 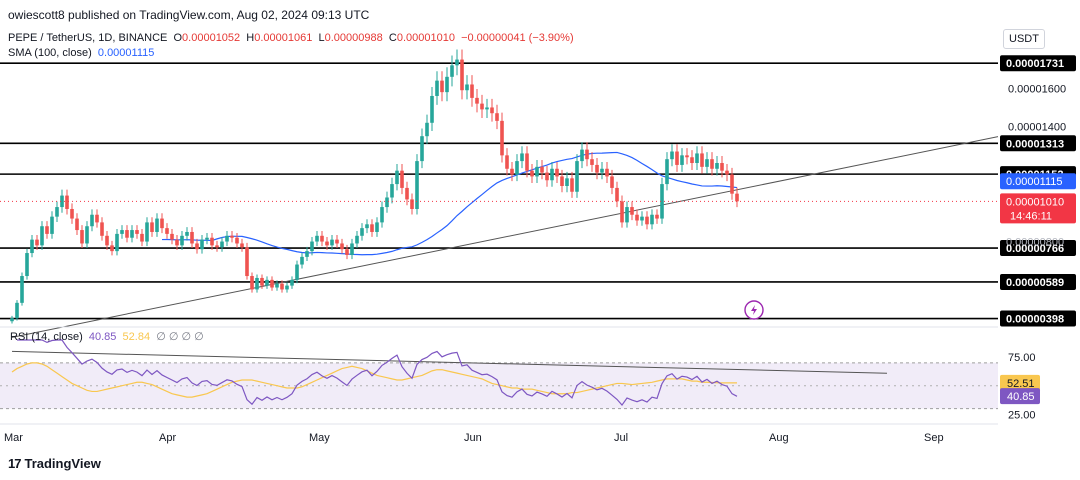 What do you see at coordinates (319, 438) in the screenshot?
I see `x-tick-label: May` at bounding box center [319, 438].